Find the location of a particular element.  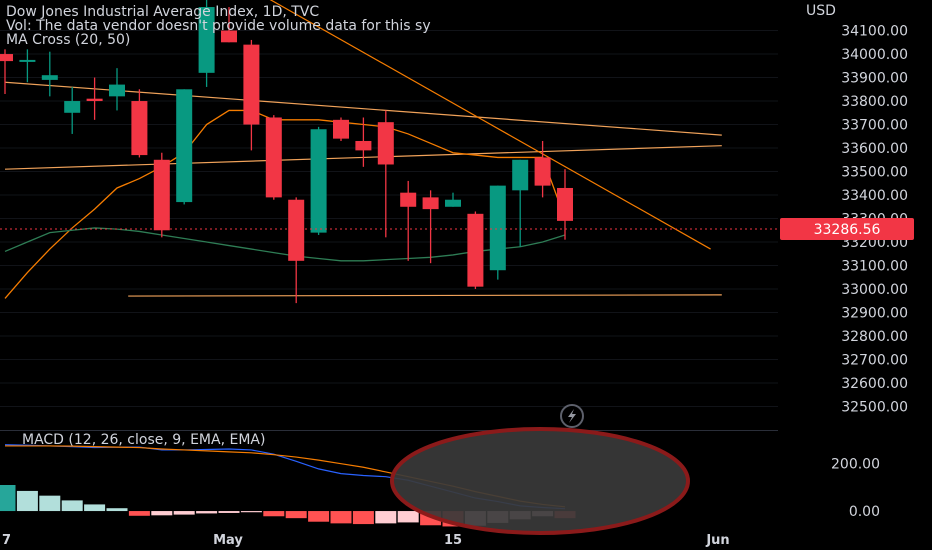

price-tick-label: 33900.00 is located at coordinates (874, 79).